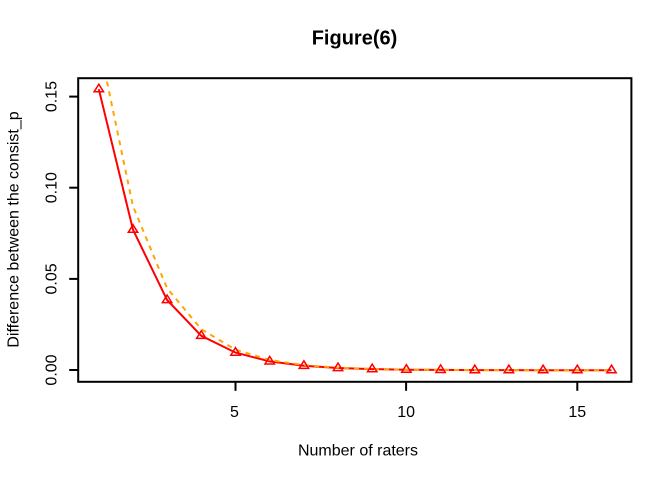 This screenshot has height=480, width=672. I want to click on svg-text:Difference between the consist: Difference between the consist_p, so click(14, 229).